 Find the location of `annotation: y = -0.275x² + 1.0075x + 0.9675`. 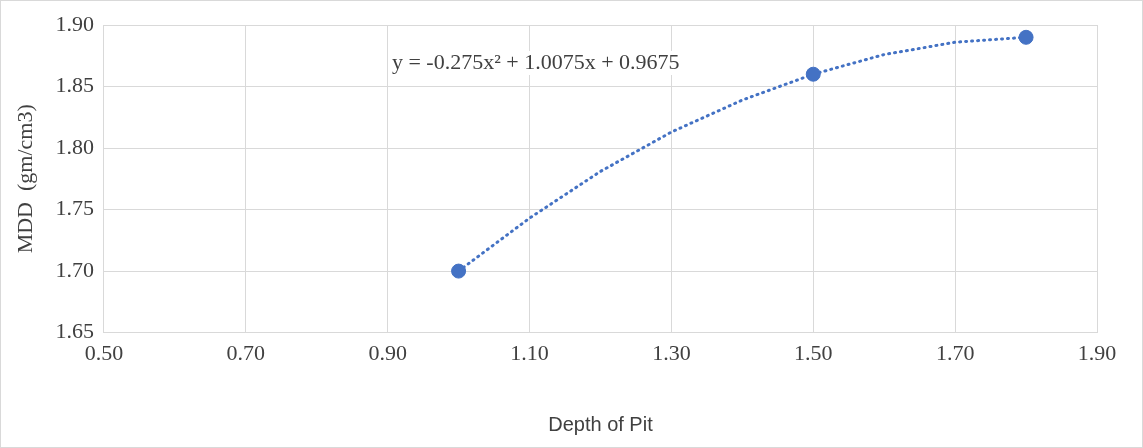

annotation: y = -0.275x² + 1.0075x + 0.9675 is located at coordinates (535, 61).